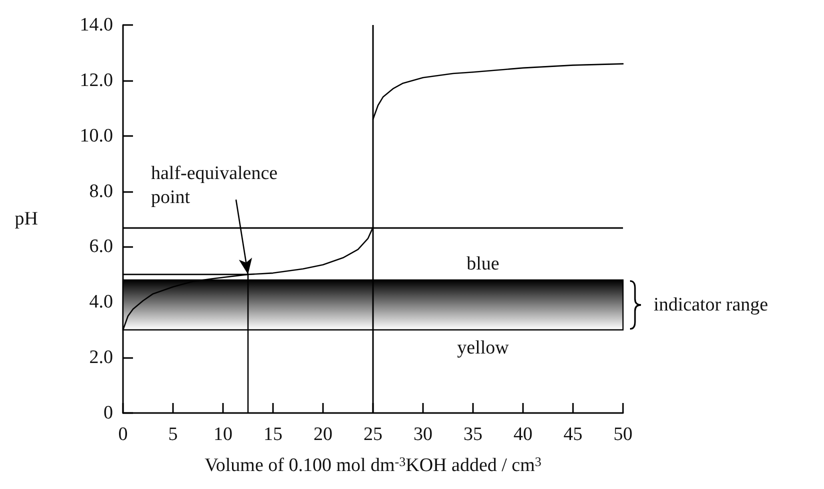 The width and height of the screenshot is (824, 489). I want to click on x-tick-label: 45, so click(573, 434).